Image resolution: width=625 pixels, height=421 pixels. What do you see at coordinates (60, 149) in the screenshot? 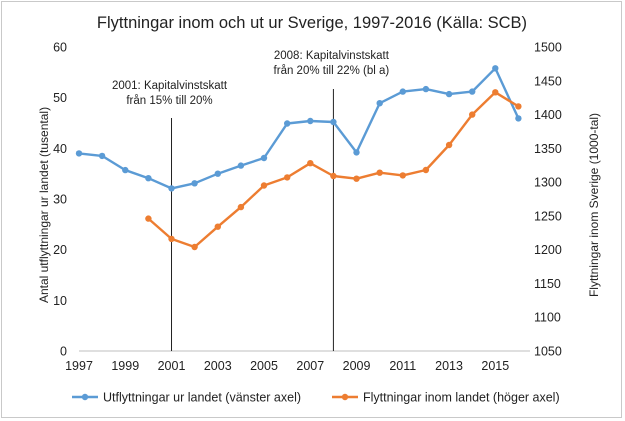
I see `y-left-tick-label: 40` at bounding box center [60, 149].